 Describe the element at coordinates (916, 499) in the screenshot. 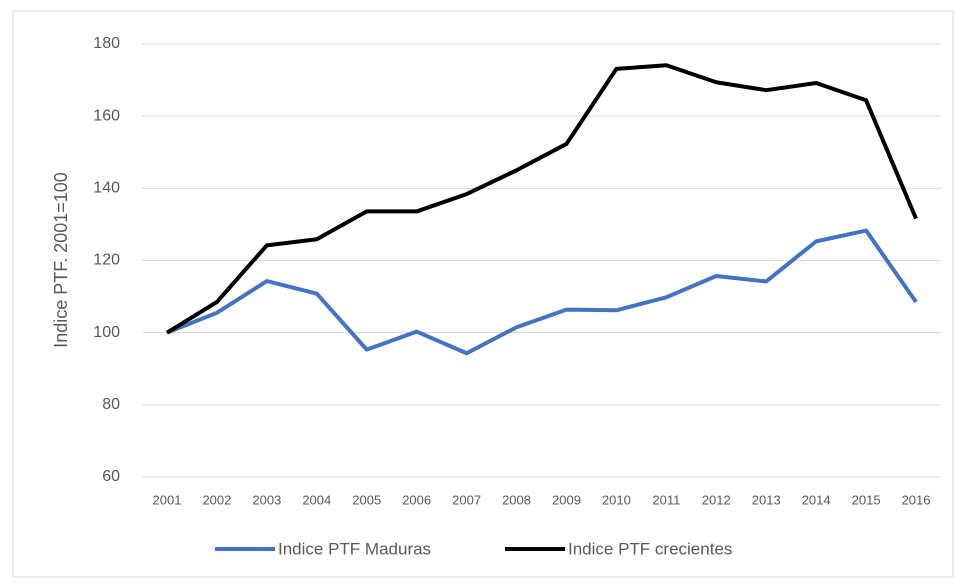

I see `x-tick-label: 2016` at that location.